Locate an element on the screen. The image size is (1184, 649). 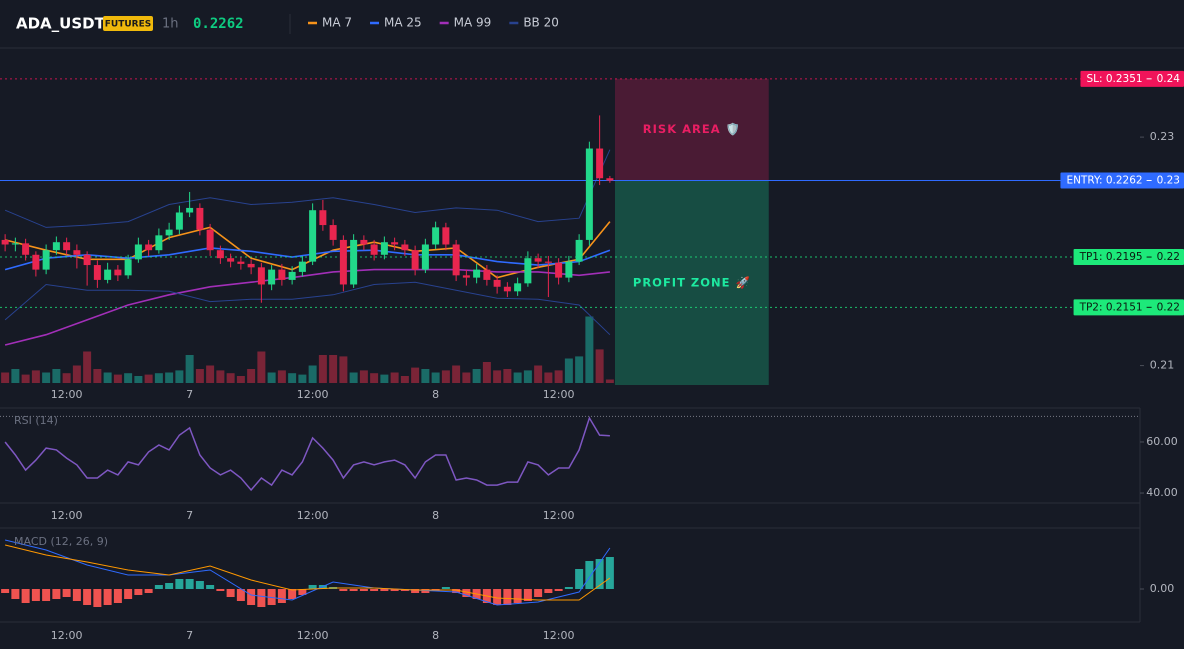
y-tick-label: 60.00 is located at coordinates (1162, 441).